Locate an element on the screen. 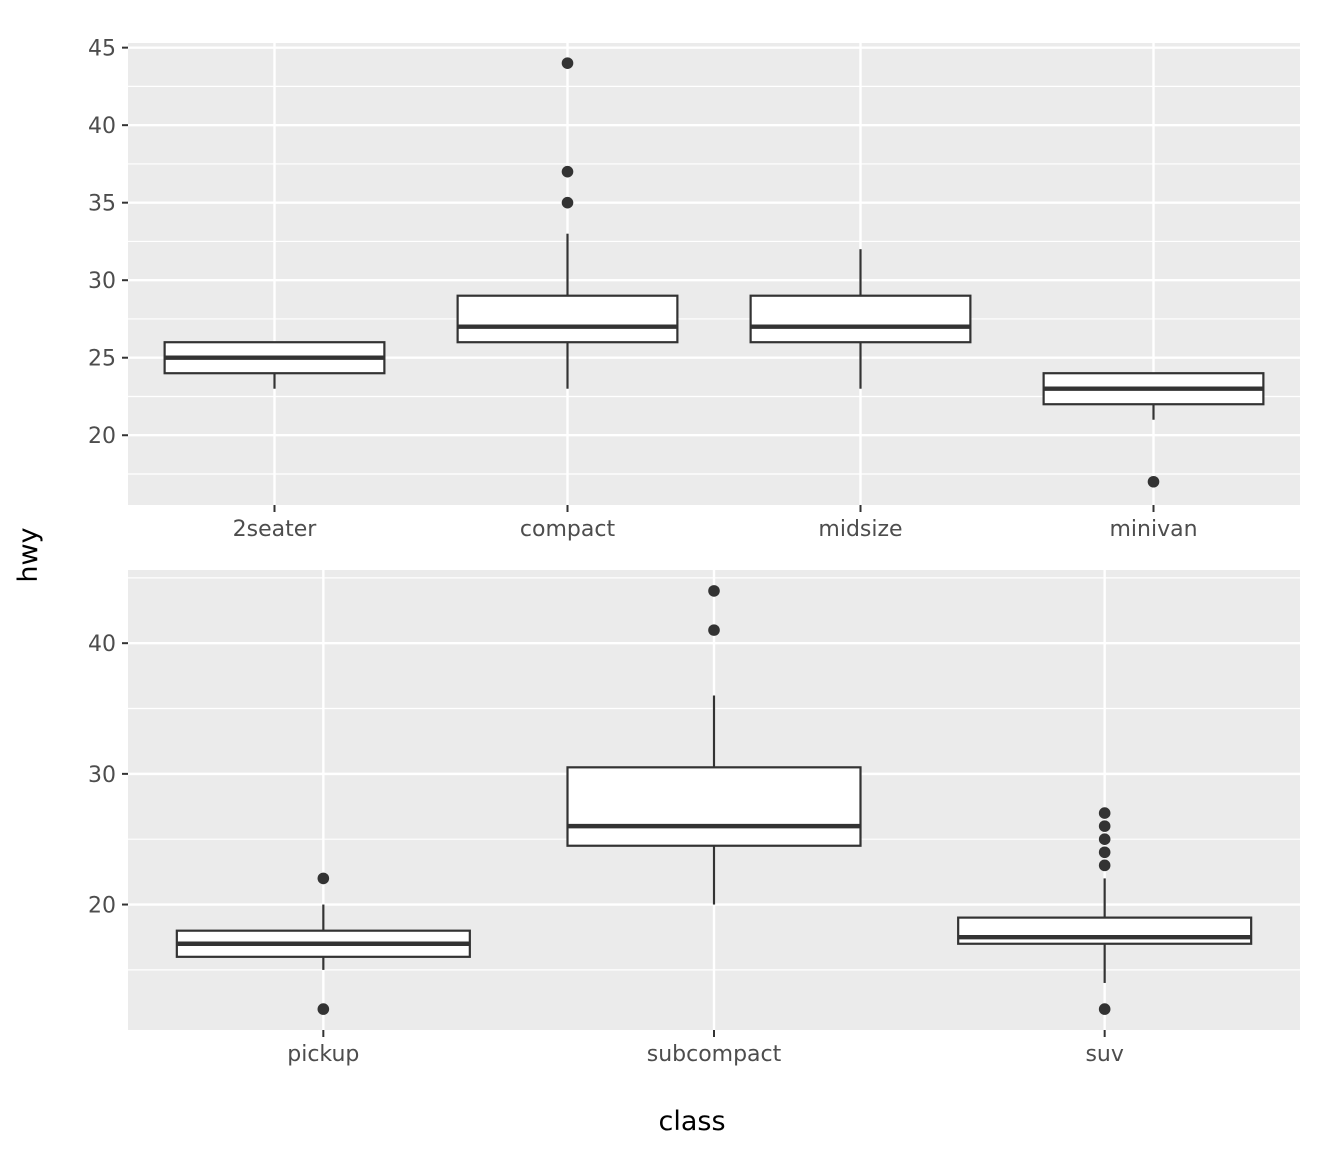 Image resolution: width=1344 pixels, height=1157 pixels. y-axis-title: hwy is located at coordinates (28, 554).